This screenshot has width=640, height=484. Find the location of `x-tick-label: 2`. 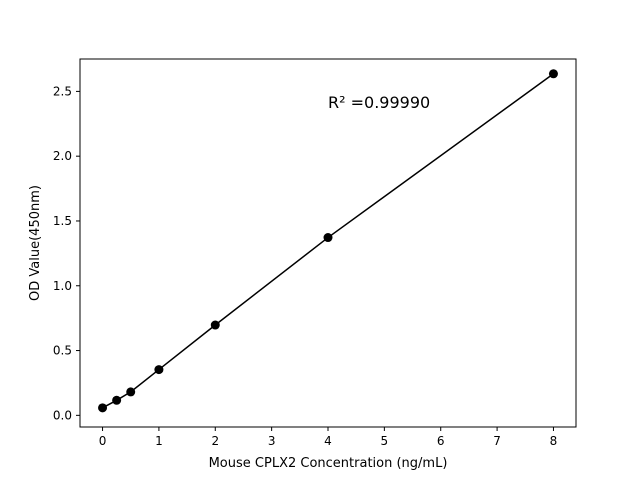

x-tick-label: 2 is located at coordinates (215, 441).